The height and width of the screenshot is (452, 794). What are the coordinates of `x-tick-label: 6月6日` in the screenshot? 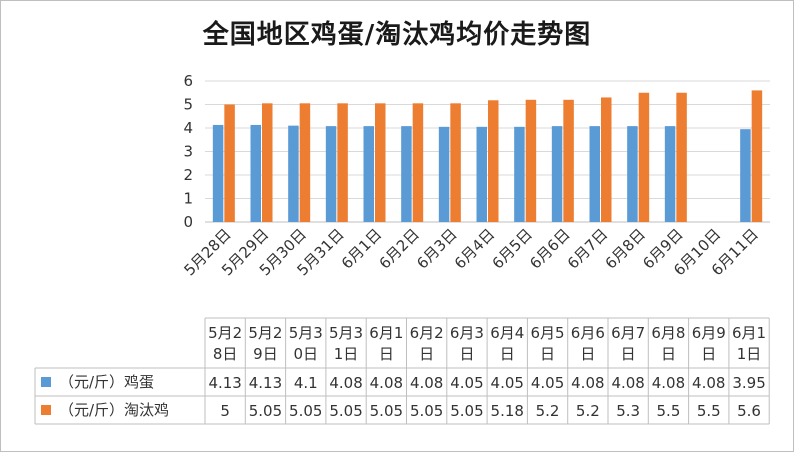 It's located at (549, 248).